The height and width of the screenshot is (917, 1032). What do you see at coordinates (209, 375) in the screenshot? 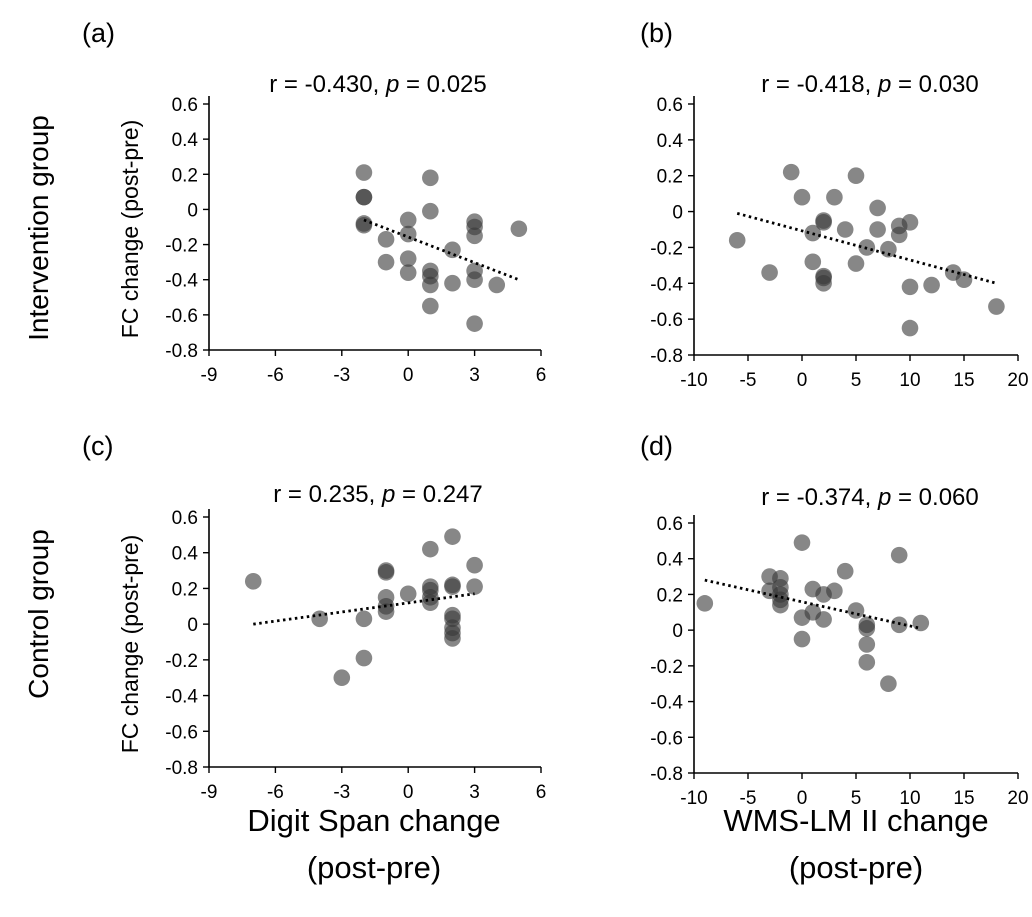
I see `x-tick-label: -9` at bounding box center [209, 375].